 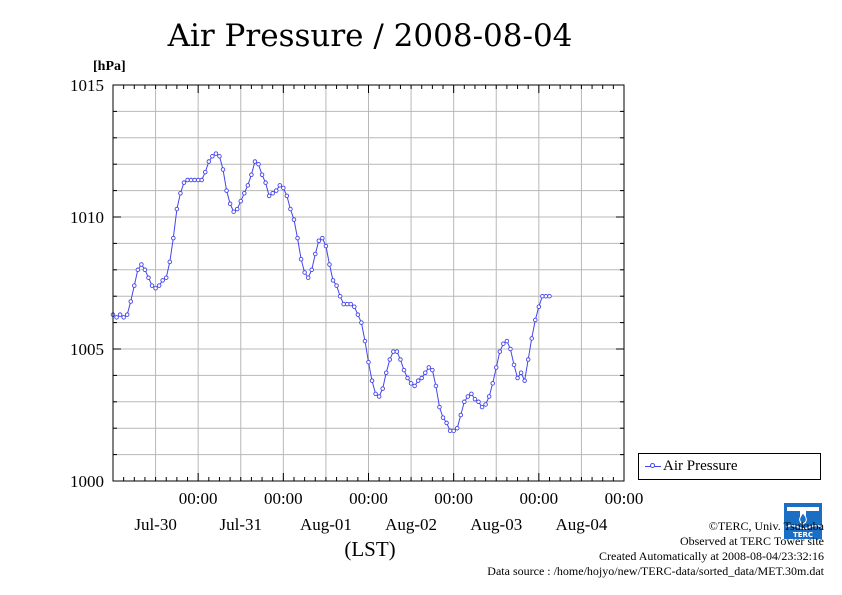 What do you see at coordinates (411, 524) in the screenshot?
I see `x-tick-date-label: Aug-02` at bounding box center [411, 524].